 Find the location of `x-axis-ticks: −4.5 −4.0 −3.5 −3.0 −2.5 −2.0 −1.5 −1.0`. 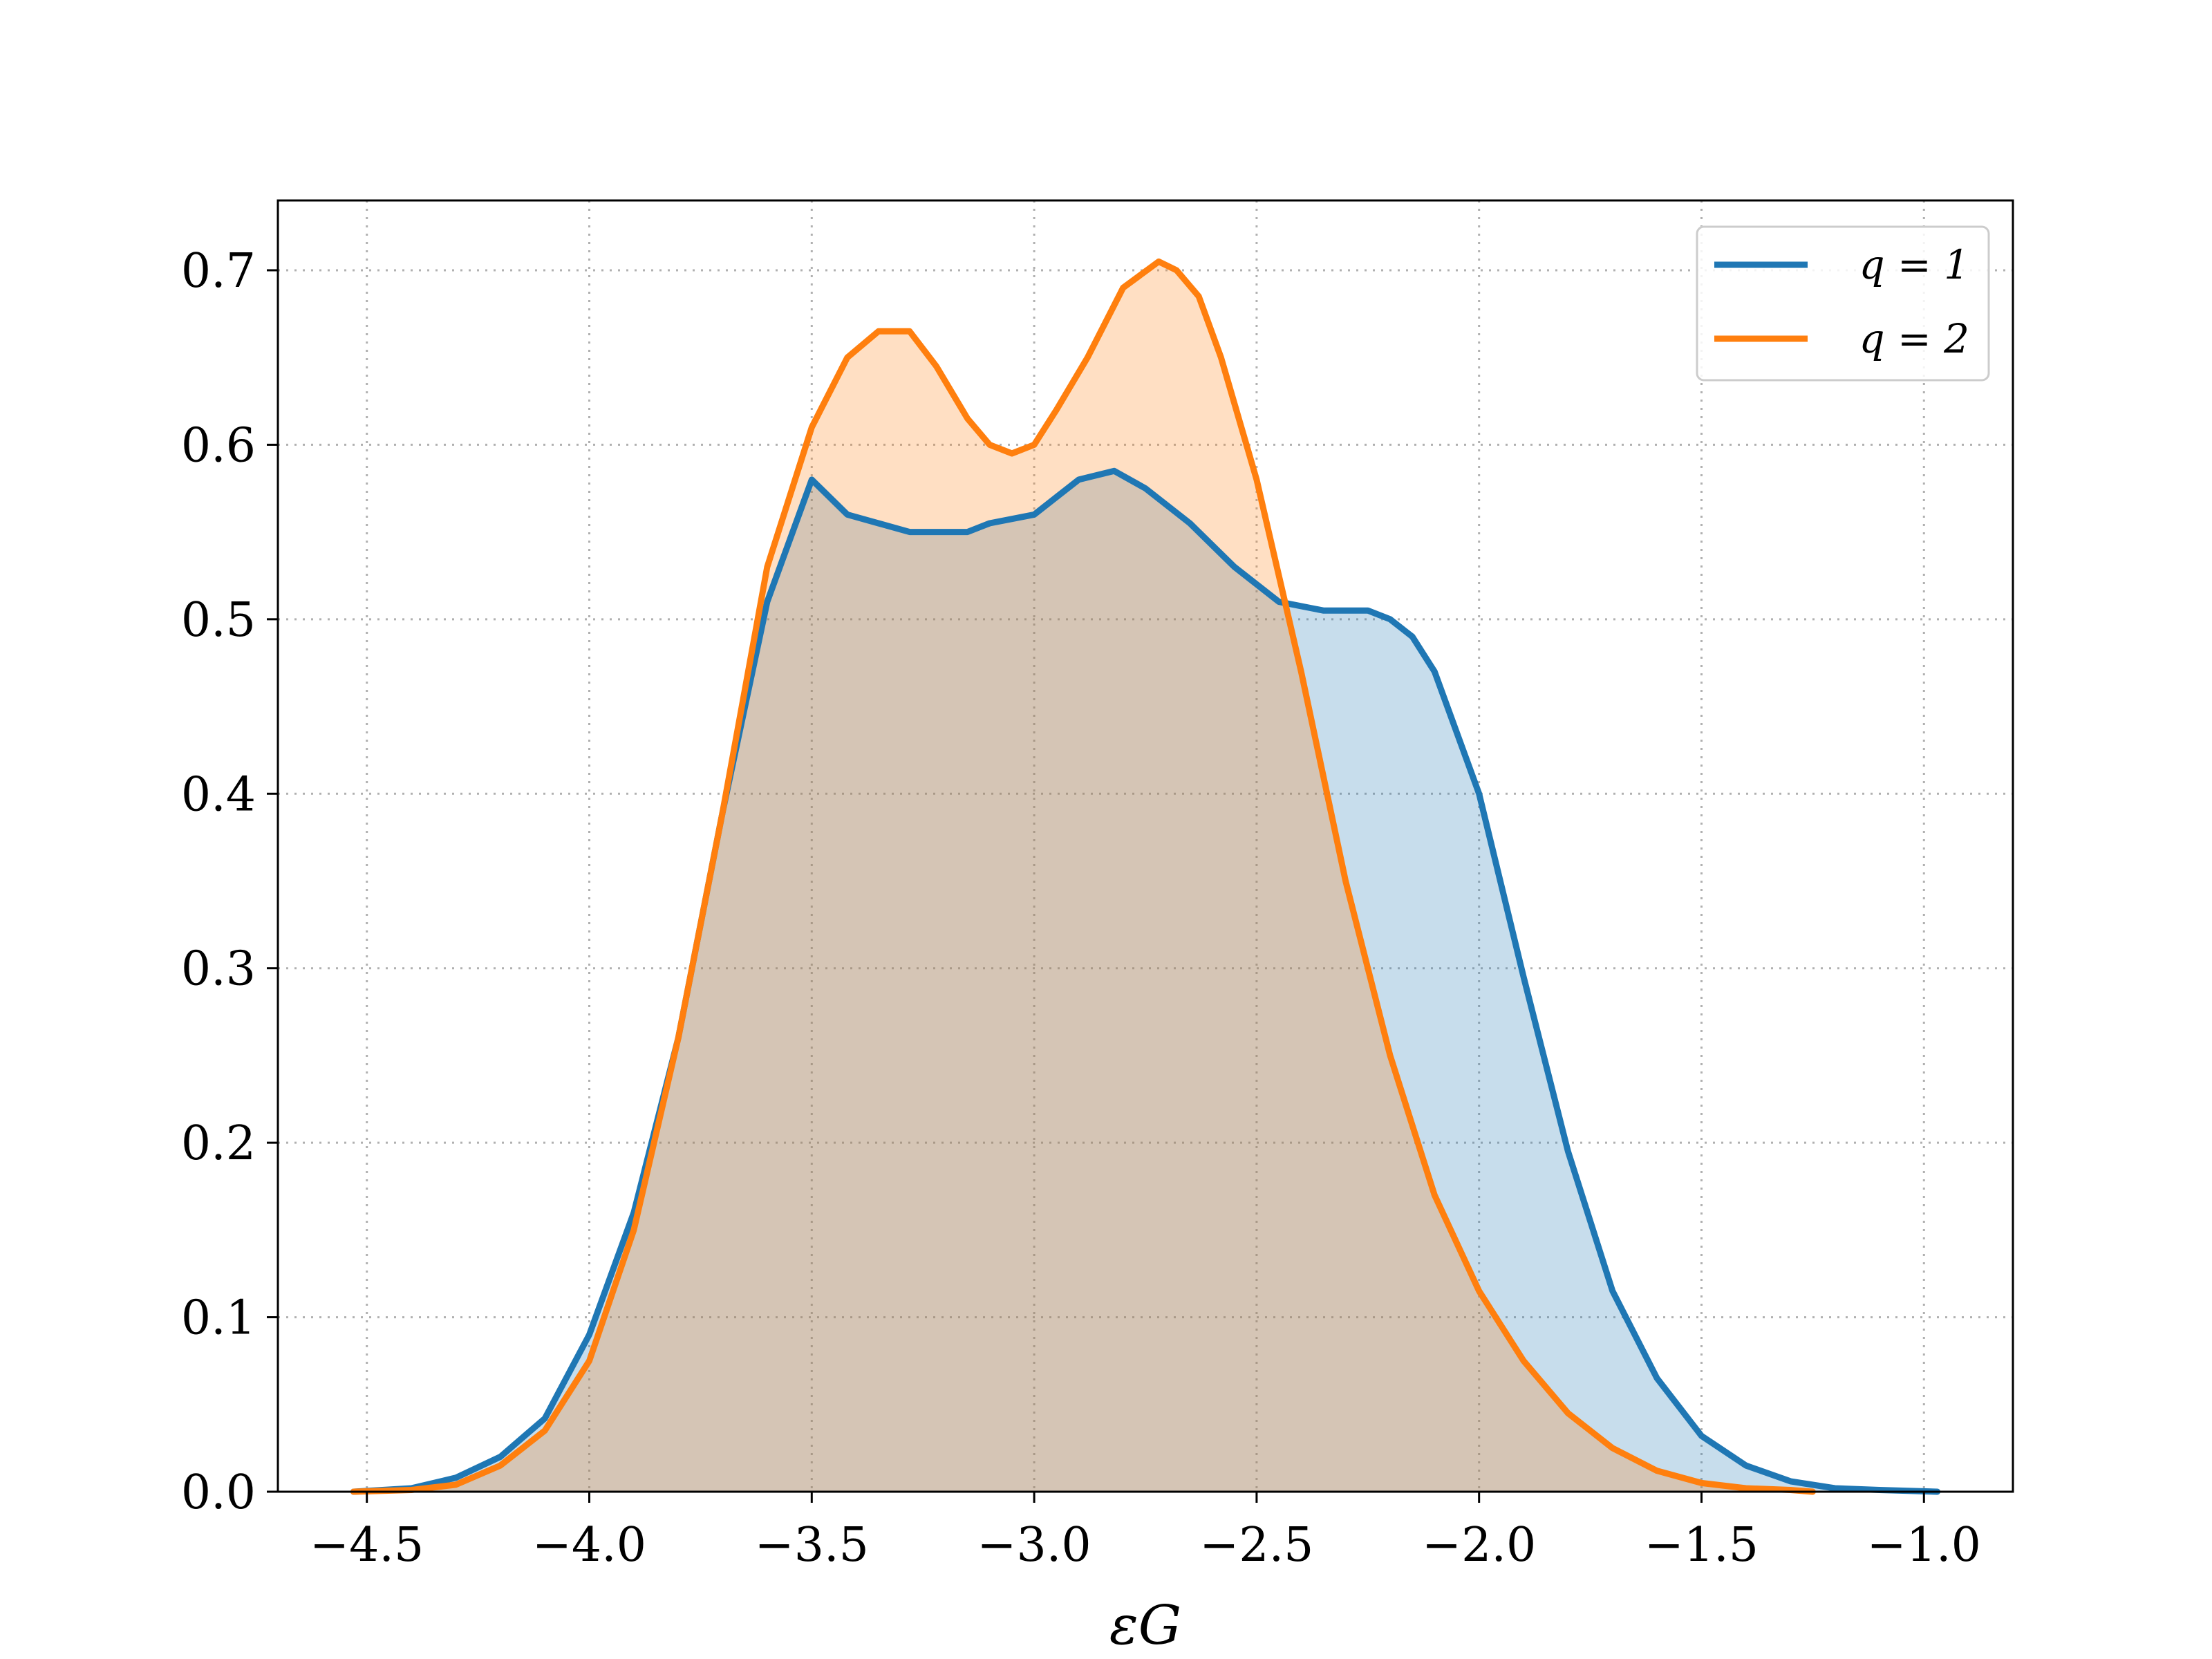

x-axis-ticks: −4.5 −4.0 −3.5 −3.0 −2.5 −2.0 −1.5 −1.0 is located at coordinates (1145, 1532).